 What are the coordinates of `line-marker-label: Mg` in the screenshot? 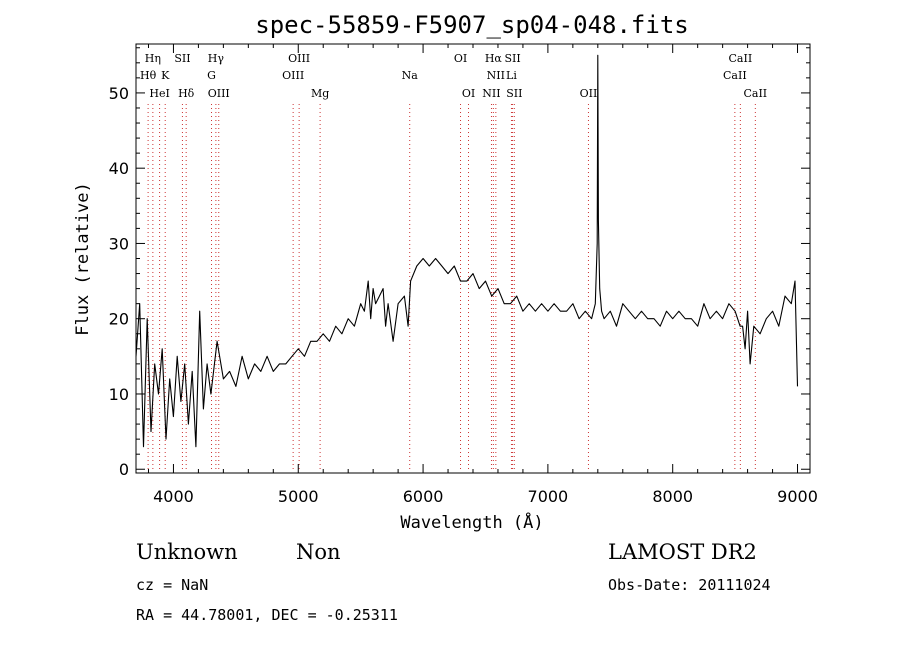 It's located at (320, 93).